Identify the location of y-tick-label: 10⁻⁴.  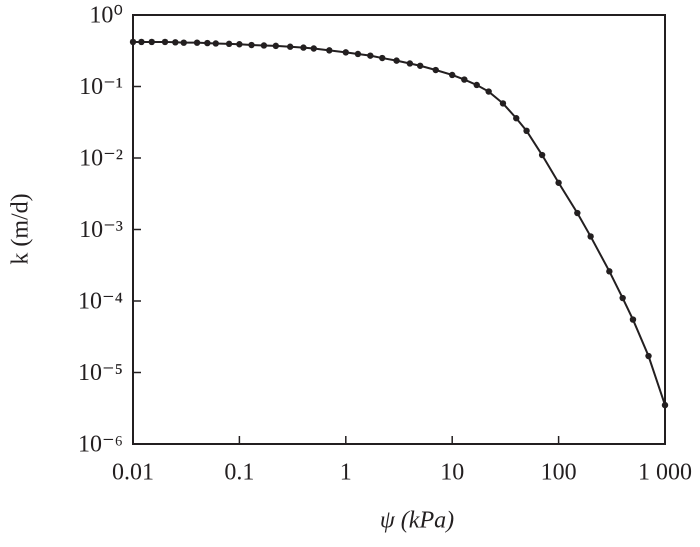
(100, 302).